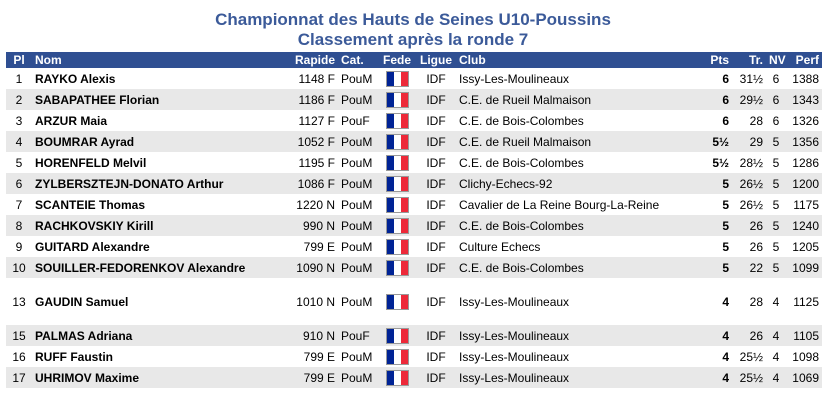 This screenshot has width=826, height=402. What do you see at coordinates (804, 225) in the screenshot?
I see `cell-performance: 1240` at bounding box center [804, 225].